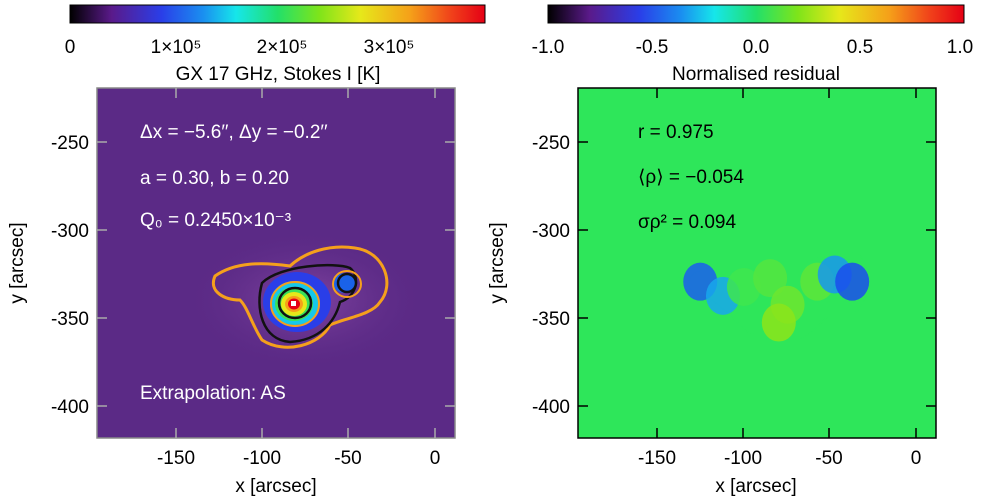 Image resolution: width=1000 pixels, height=500 pixels. What do you see at coordinates (676, 132) in the screenshot?
I see `right-annotation-r: r = 0.975` at bounding box center [676, 132].